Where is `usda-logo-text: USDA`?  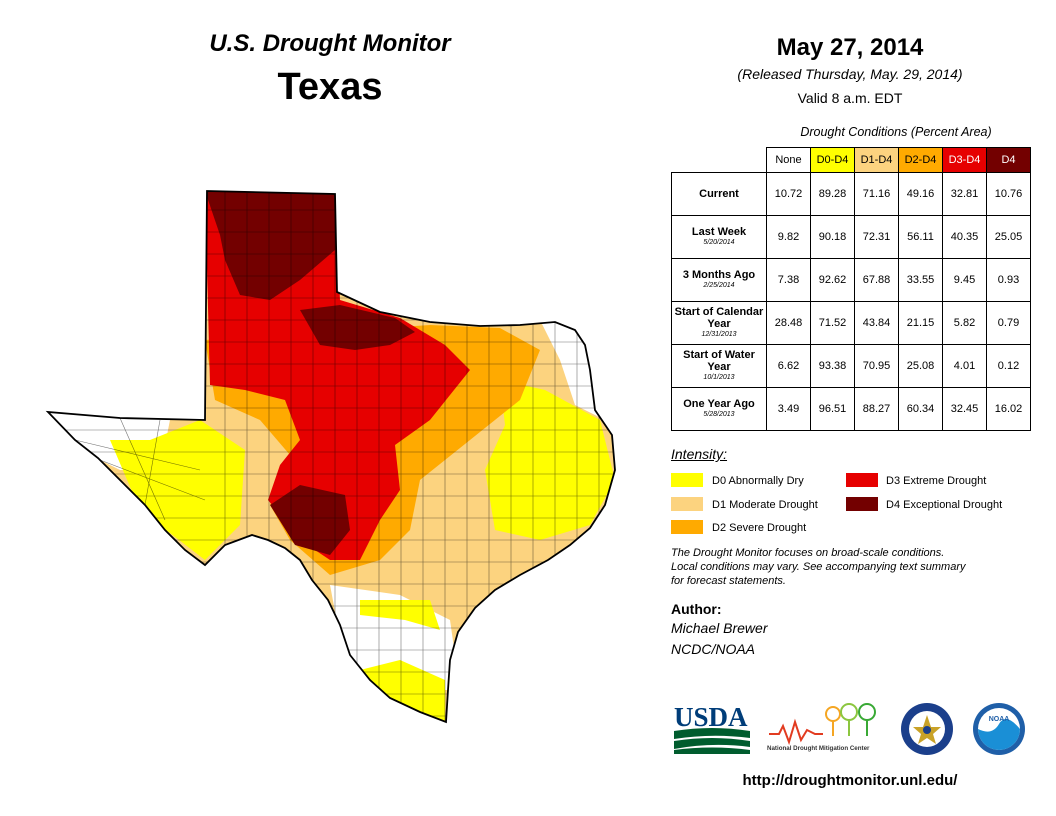
usda-logo-text: USDA is located at coordinates (711, 717).